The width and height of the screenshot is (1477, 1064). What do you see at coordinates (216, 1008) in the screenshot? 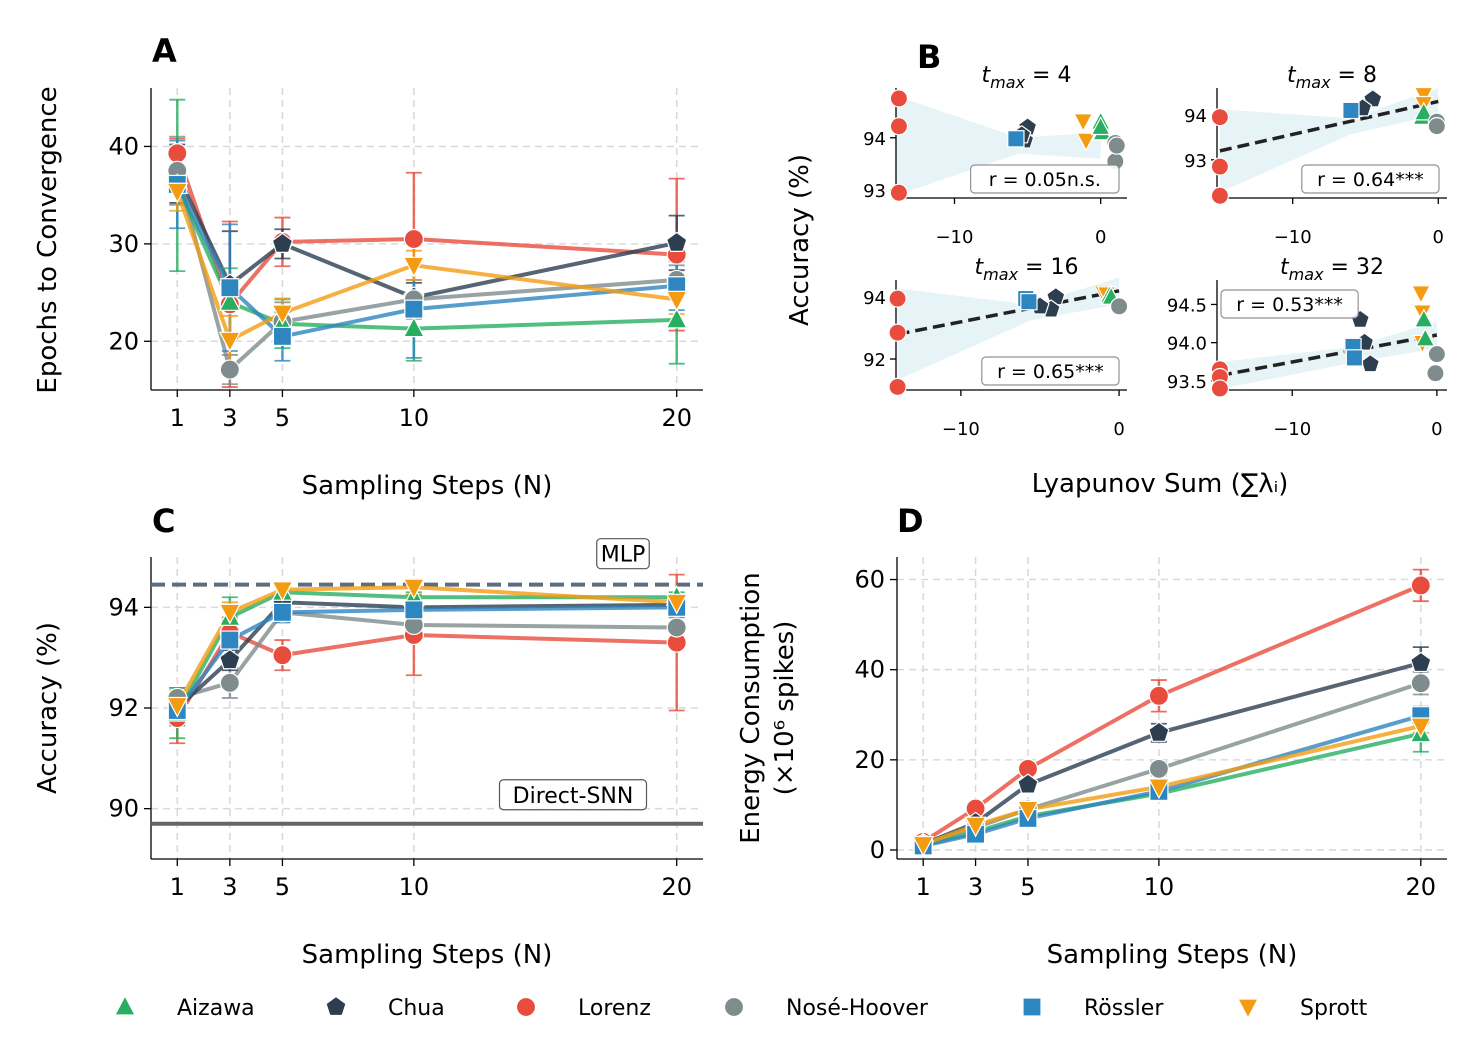
I see `legend-label-aizawa: Aizawa` at bounding box center [216, 1008].